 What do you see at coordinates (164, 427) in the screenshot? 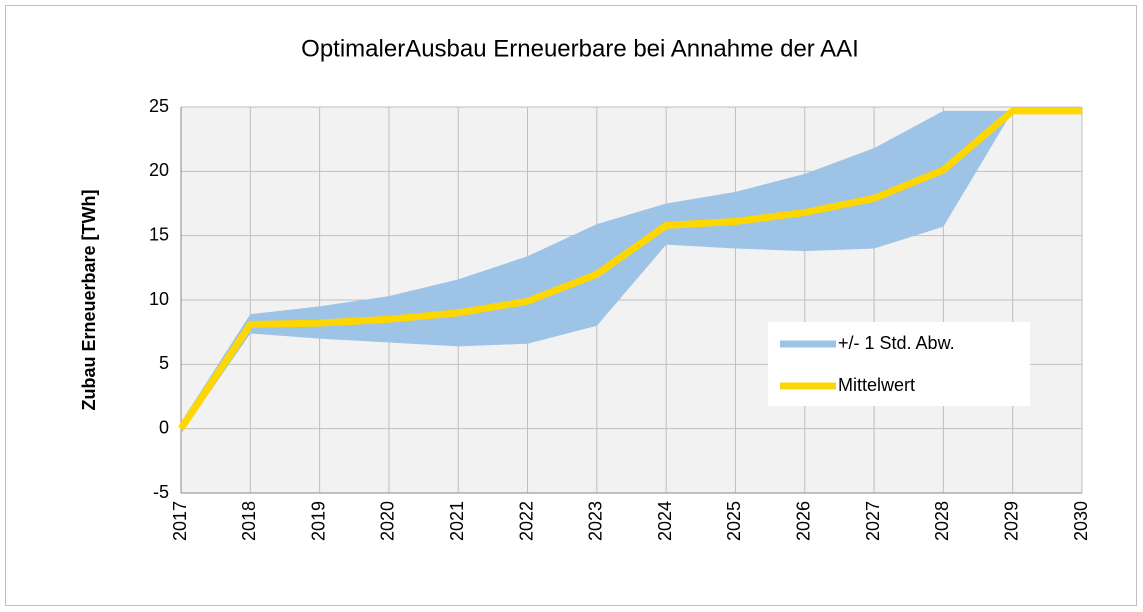
I see `y-tick-label: 0` at bounding box center [164, 427].